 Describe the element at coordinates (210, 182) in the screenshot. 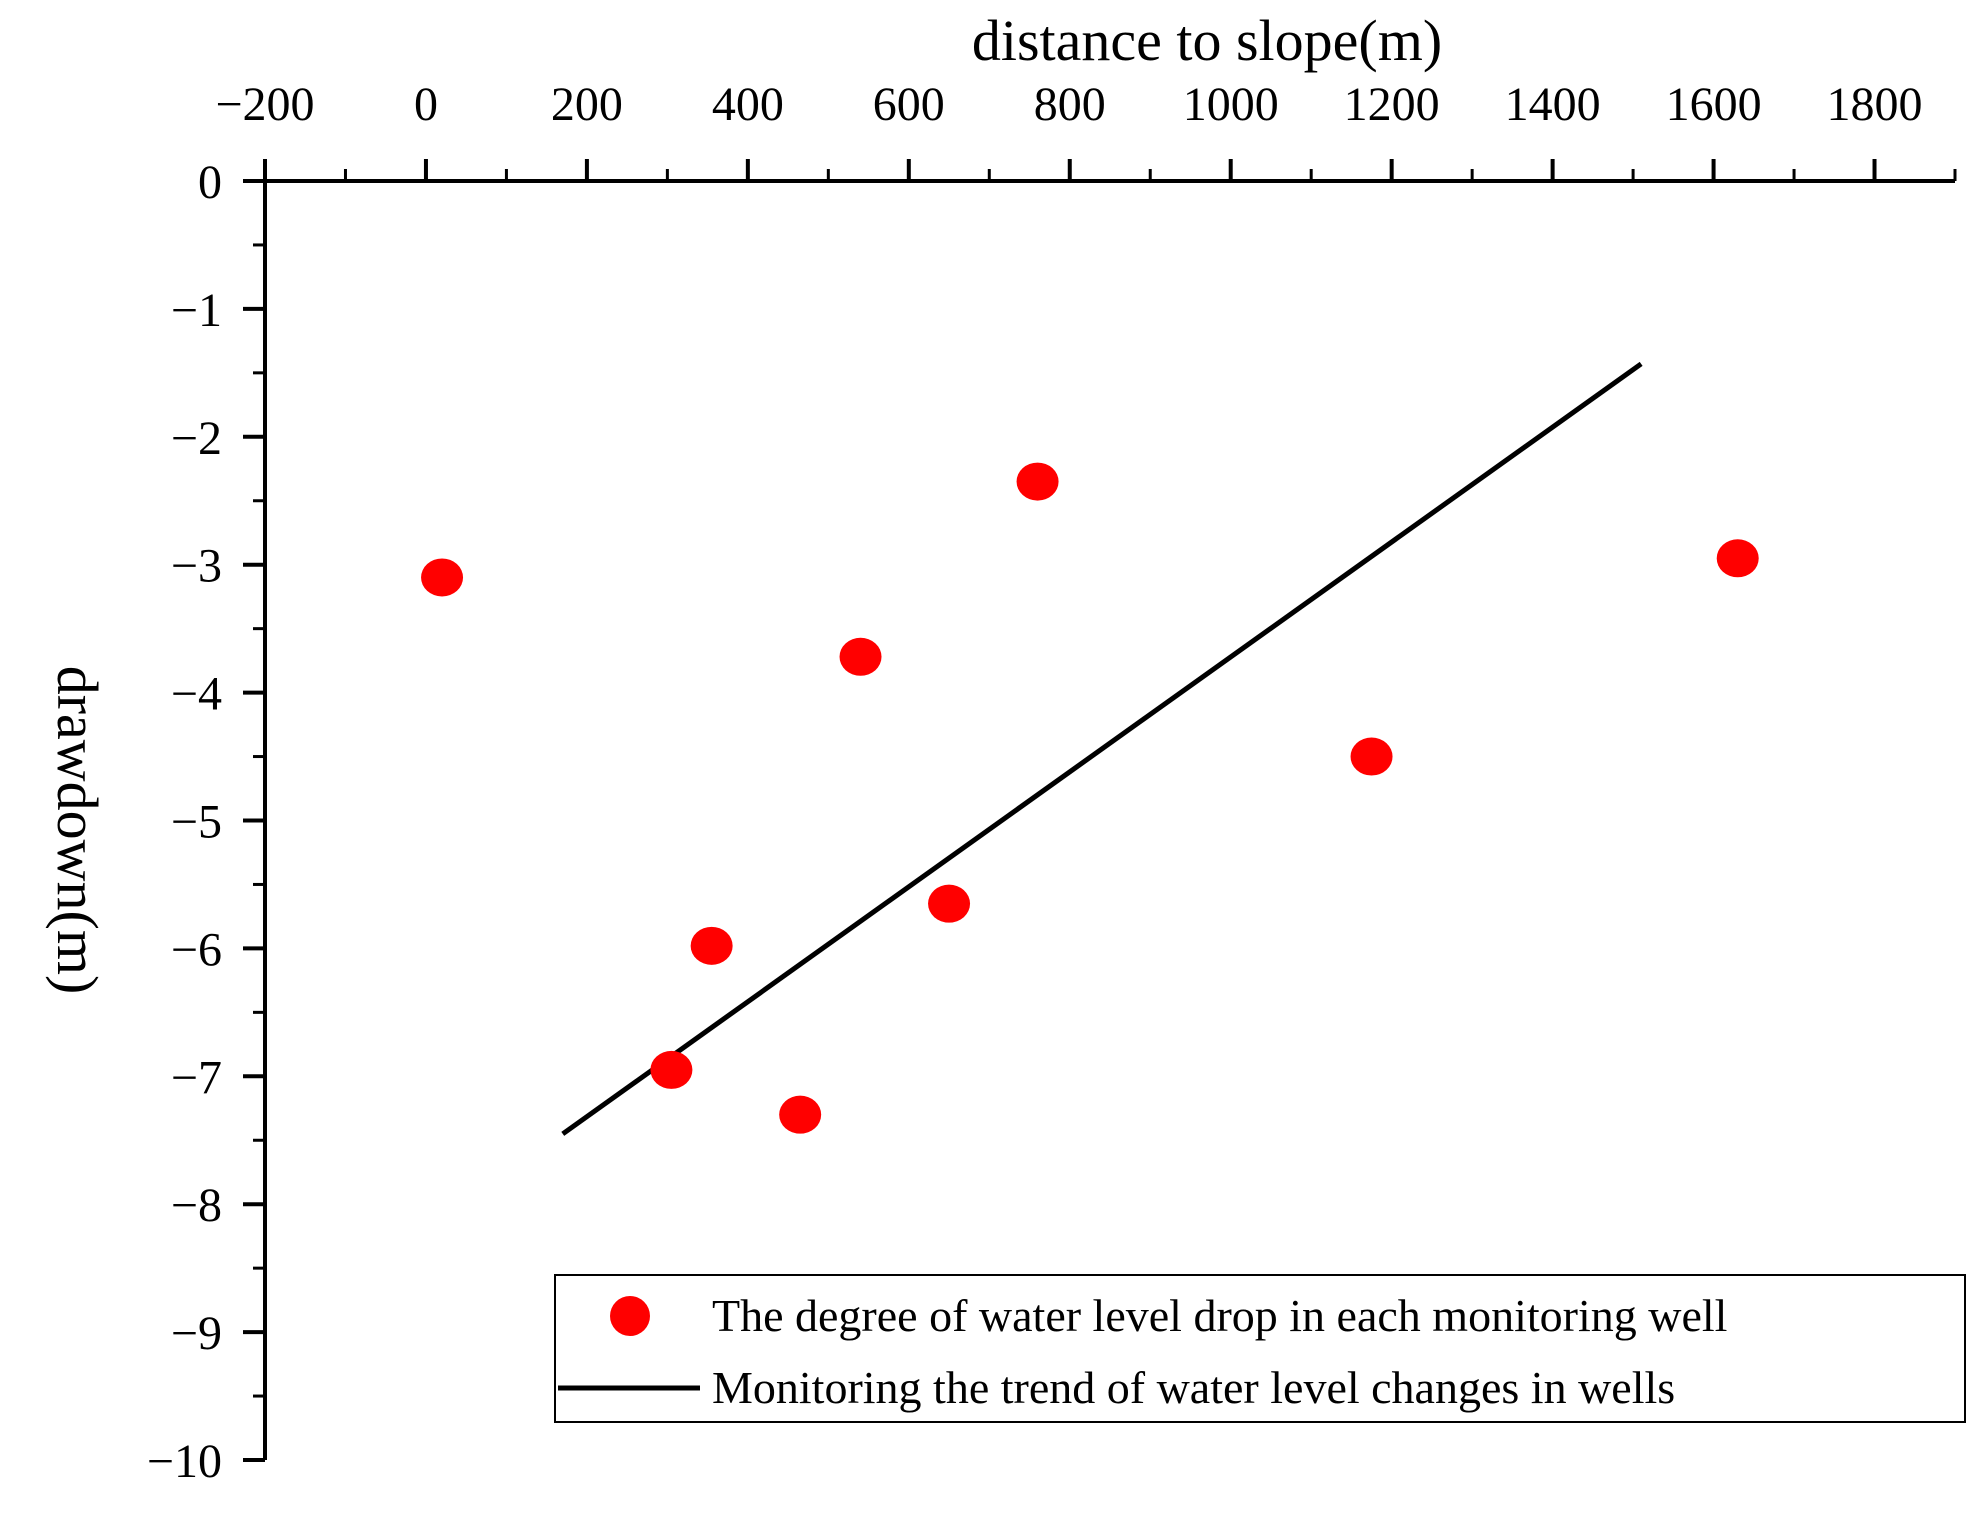

I see `y-tick-label: 0` at that location.